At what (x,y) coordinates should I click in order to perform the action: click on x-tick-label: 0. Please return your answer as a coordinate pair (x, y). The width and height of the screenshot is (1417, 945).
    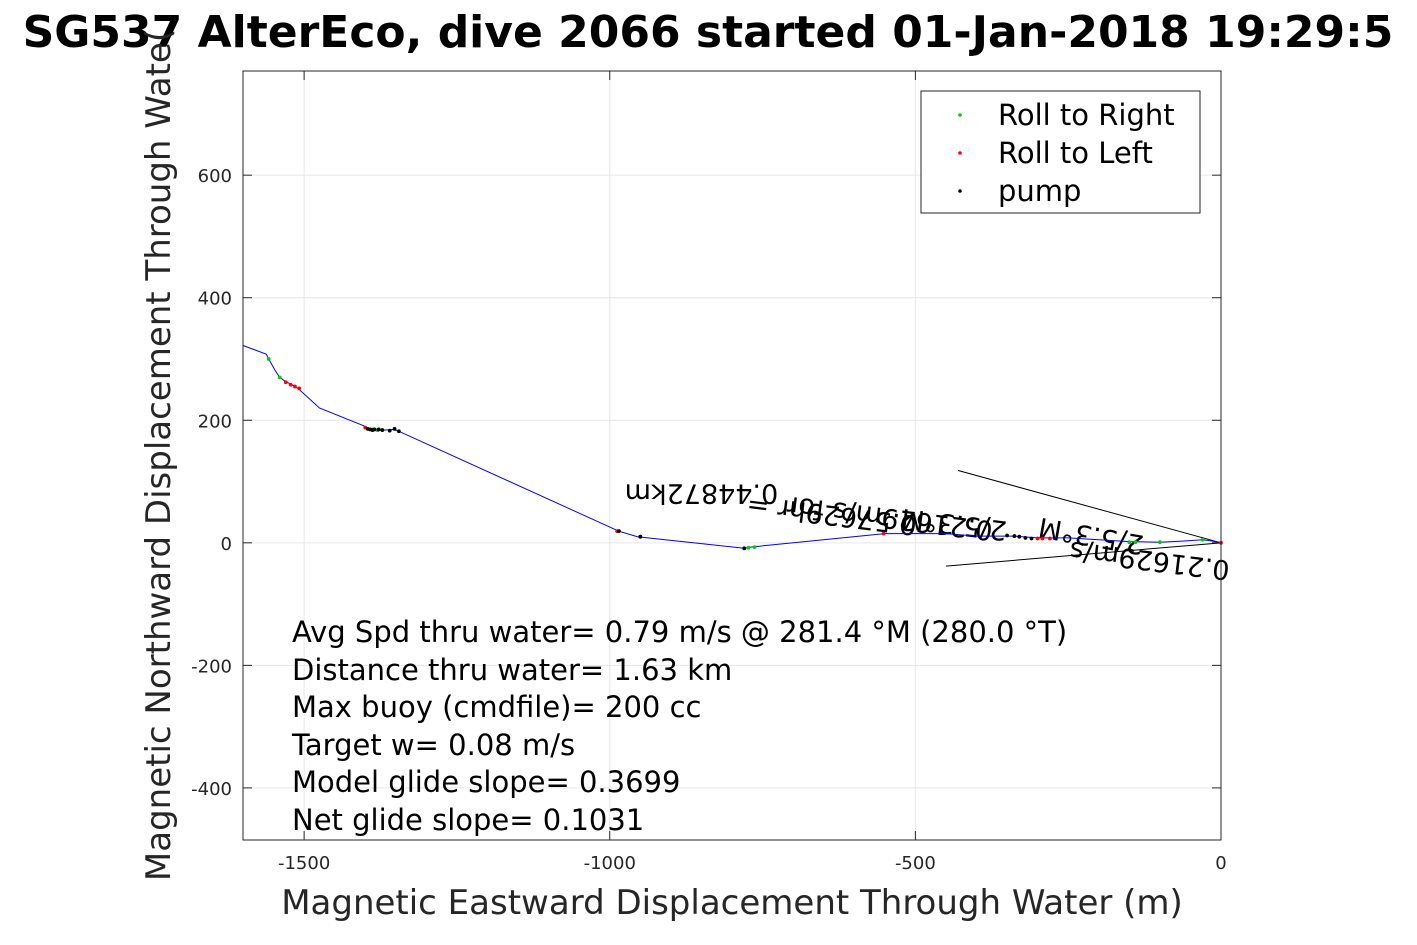
    Looking at the image, I should click on (1220, 863).